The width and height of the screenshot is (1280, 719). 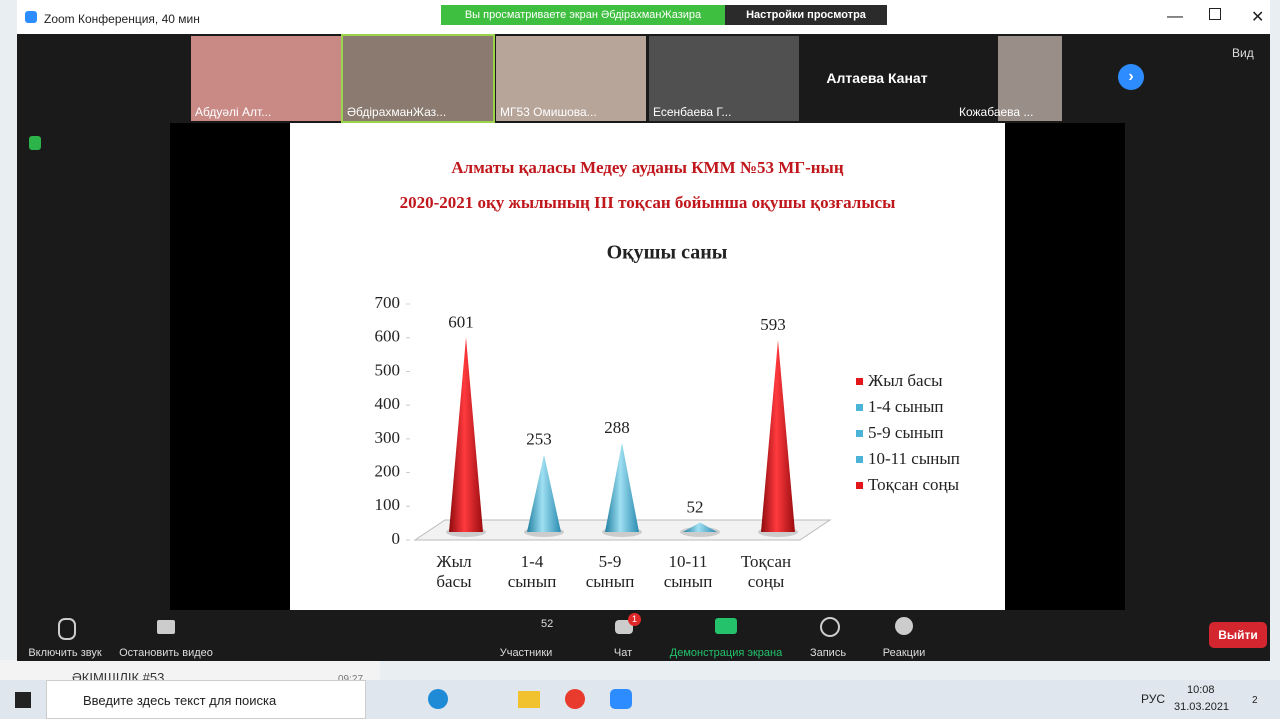 What do you see at coordinates (388, 504) in the screenshot?
I see `y-tick-label: 100` at bounding box center [388, 504].